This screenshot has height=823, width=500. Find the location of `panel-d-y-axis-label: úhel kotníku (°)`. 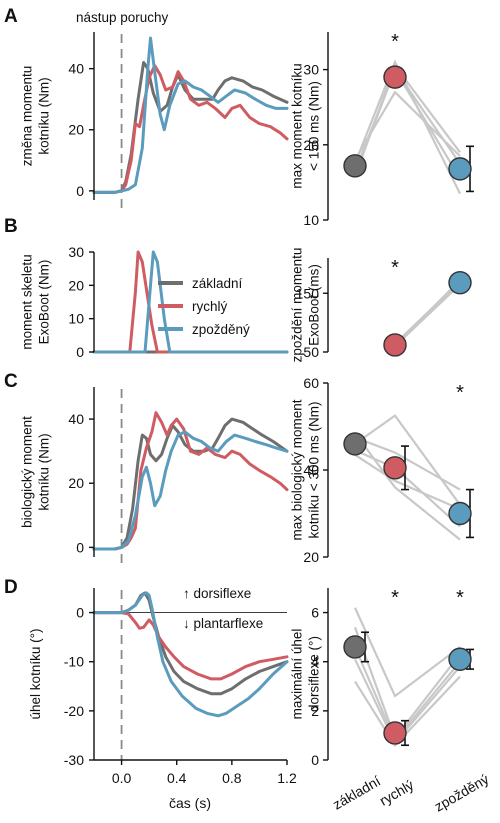

panel-d-y-axis-label: úhel kotníku (°) is located at coordinates (35, 674).